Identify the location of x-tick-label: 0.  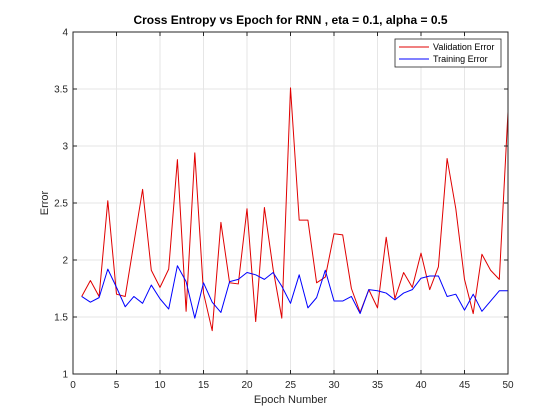
(73, 385).